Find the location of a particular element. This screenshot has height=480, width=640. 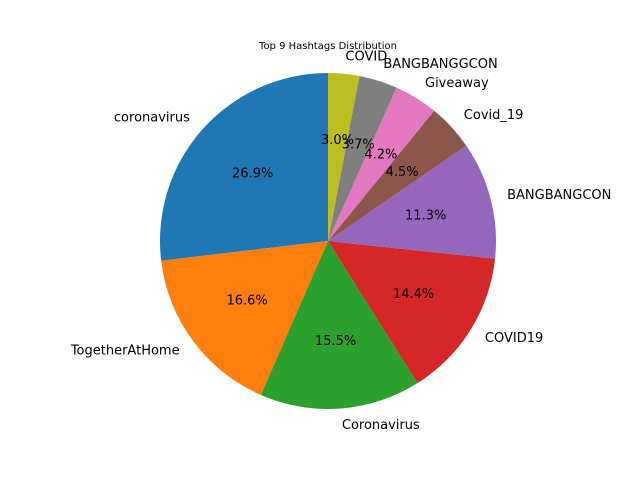

pie-category-label: Covid_19 is located at coordinates (494, 115).